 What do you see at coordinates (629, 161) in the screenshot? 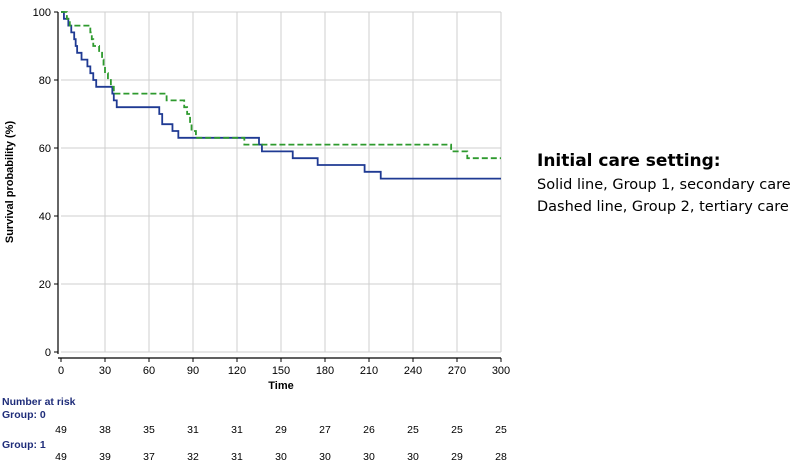
I see `legend-title: Initial care setting:` at bounding box center [629, 161].